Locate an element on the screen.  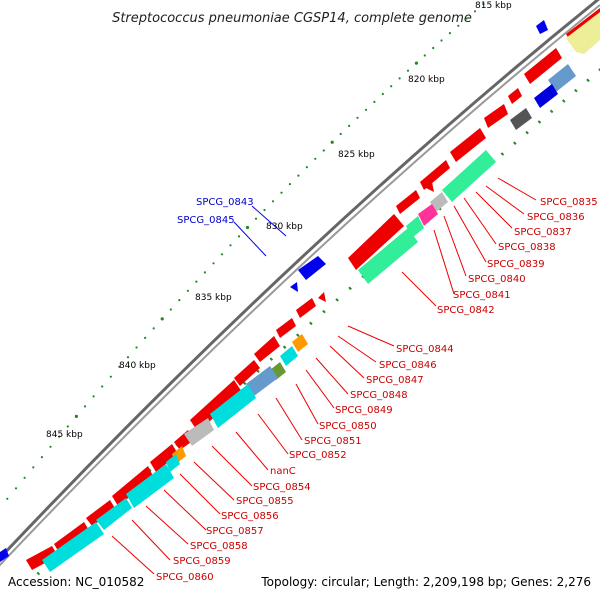
gene-label-spcg-0839: SPCG_0839 is located at coordinates (516, 264).